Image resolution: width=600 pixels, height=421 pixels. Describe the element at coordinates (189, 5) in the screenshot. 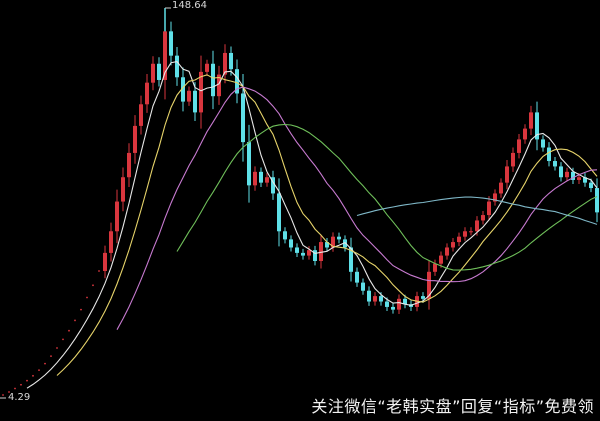

I see `high-price-label: 148.64` at that location.